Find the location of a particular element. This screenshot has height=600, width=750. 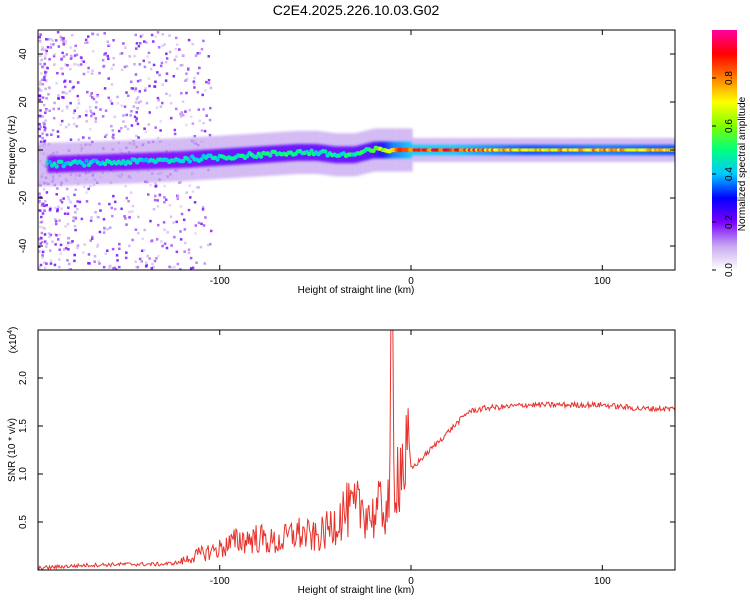

colorbar-tick-label: 0.4 is located at coordinates (729, 174).